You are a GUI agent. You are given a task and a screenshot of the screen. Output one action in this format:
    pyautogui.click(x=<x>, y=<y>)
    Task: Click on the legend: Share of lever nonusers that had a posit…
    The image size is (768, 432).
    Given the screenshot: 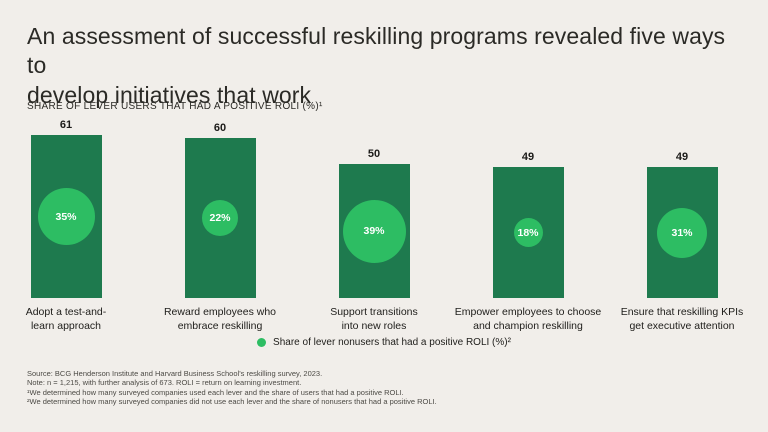 What is the action you would take?
    pyautogui.click(x=384, y=342)
    